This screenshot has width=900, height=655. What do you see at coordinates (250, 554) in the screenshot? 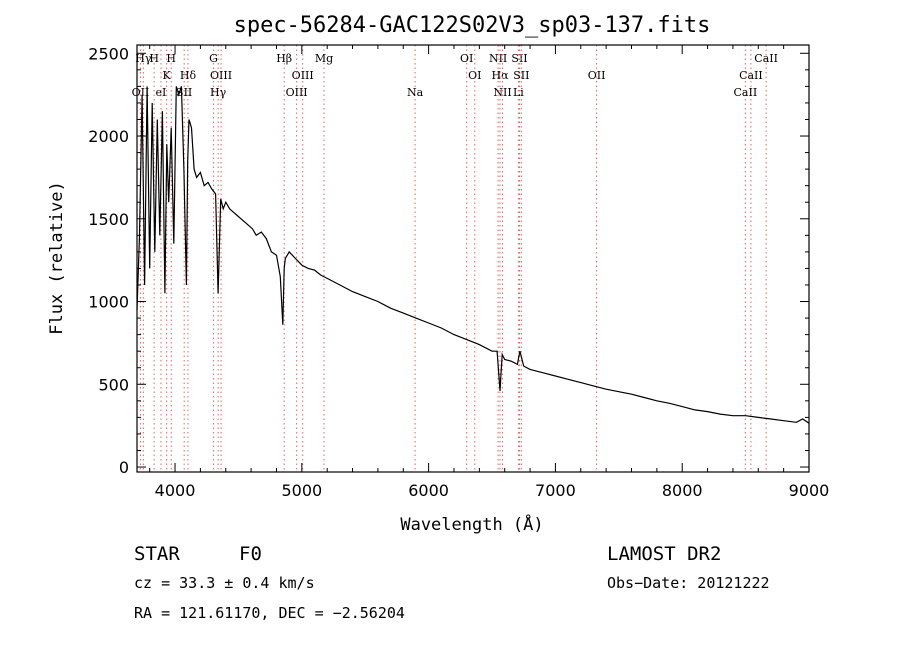
I see `object-subclass: F0` at bounding box center [250, 554].